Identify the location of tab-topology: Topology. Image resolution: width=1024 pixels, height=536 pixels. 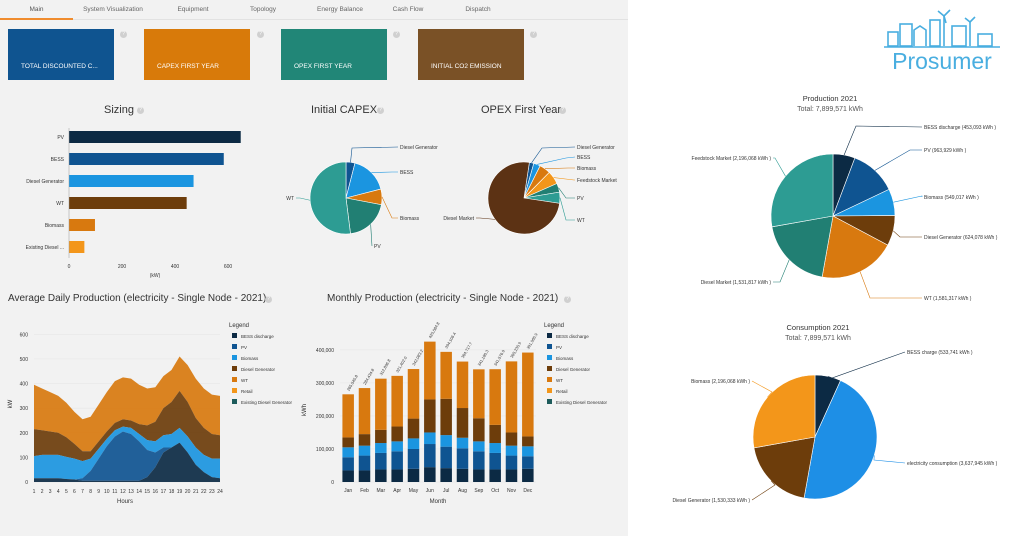
(263, 9).